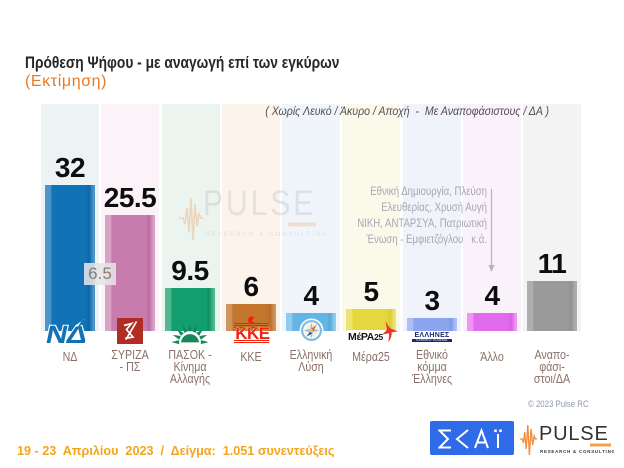 This screenshot has height=468, width=624. What do you see at coordinates (252, 333) in the screenshot?
I see `svg-text: KKE` at bounding box center [252, 333].